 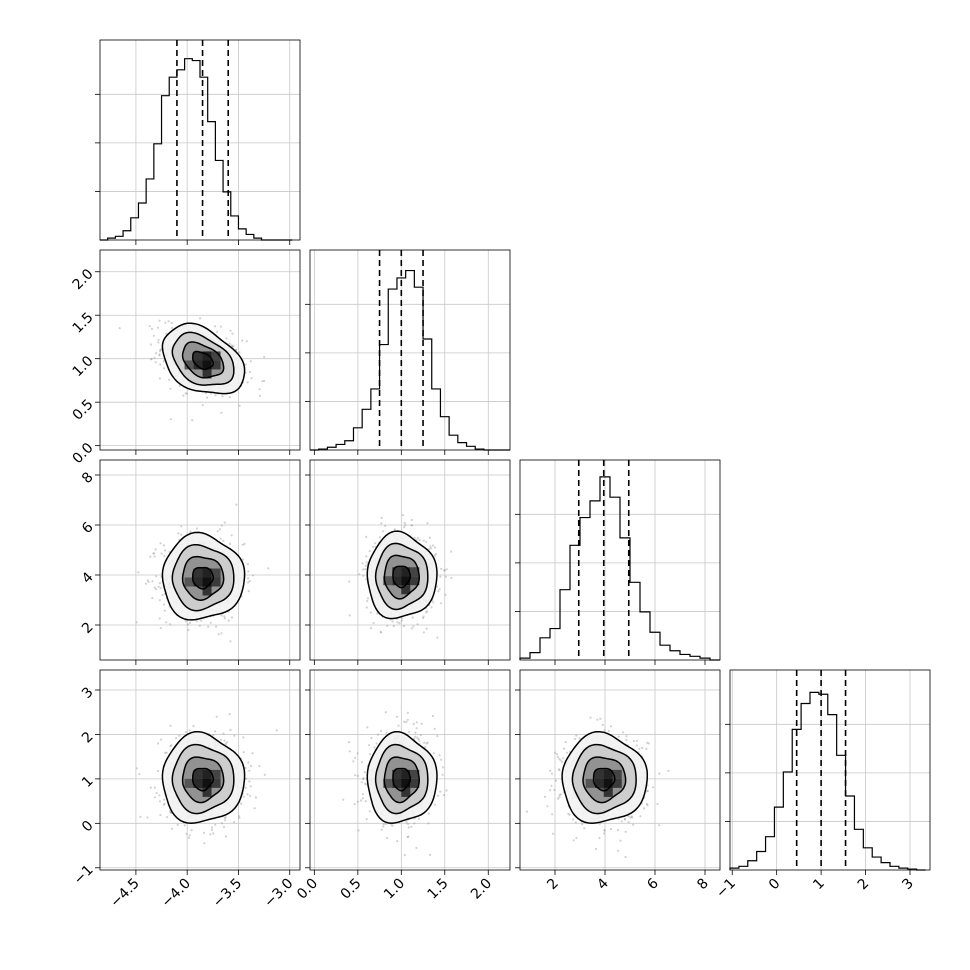 What do you see at coordinates (703, 885) in the screenshot?
I see `x-tick-label: 8` at bounding box center [703, 885].